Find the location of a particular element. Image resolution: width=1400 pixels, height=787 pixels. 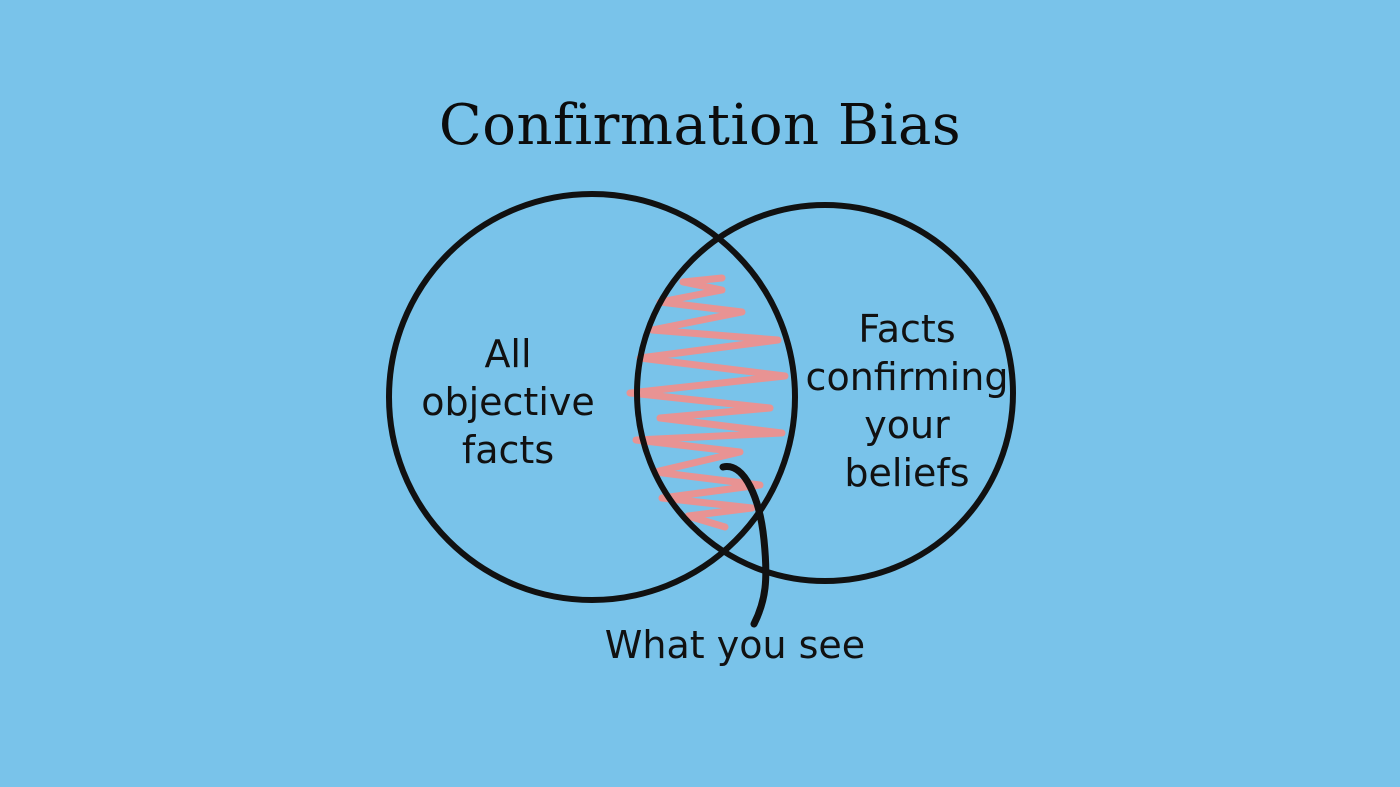

left-set-label: All objective facts is located at coordinates (508, 402).